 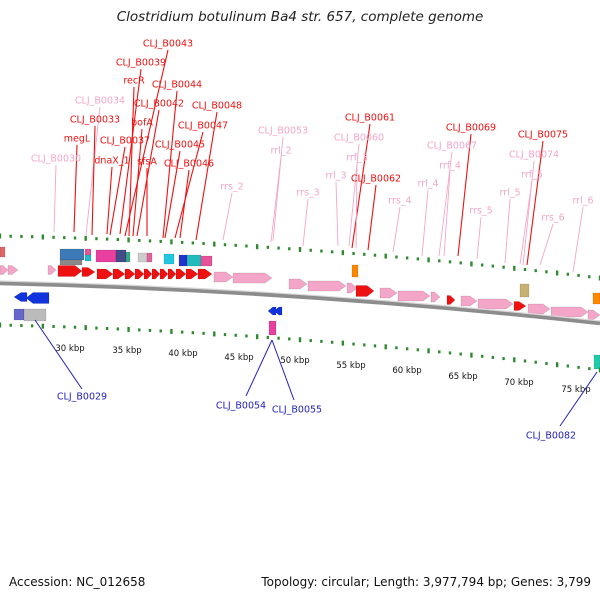 I want to click on gene-label-clj-b0060: CLJ_B0060, so click(x=359, y=138).